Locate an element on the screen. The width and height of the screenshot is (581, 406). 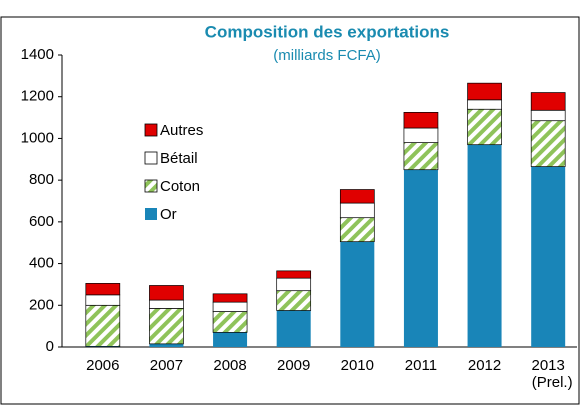
x-tick-label: 2009 is located at coordinates (293, 365).